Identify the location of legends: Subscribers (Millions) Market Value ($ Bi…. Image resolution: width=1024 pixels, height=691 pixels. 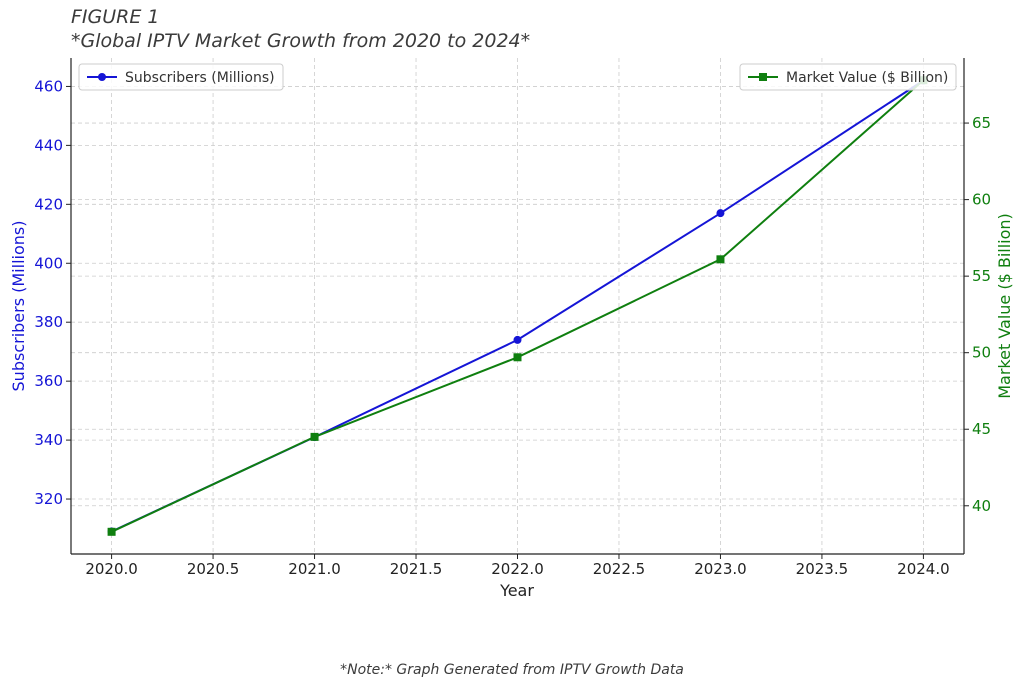
(517, 77).